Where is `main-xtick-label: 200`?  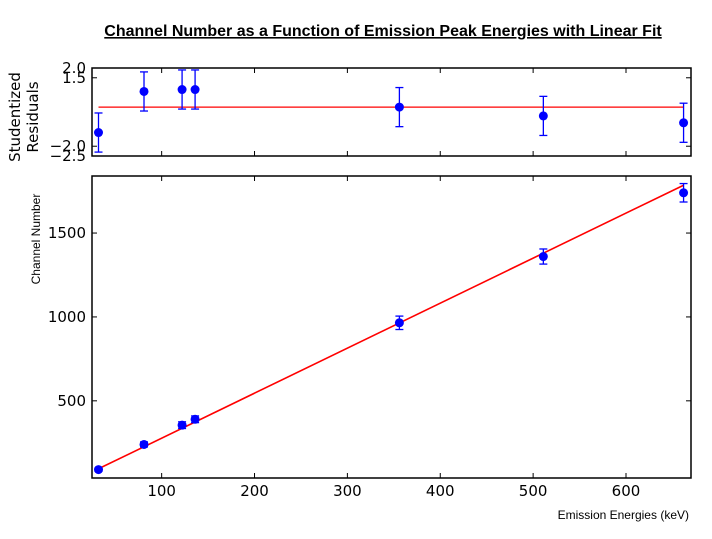 main-xtick-label: 200 is located at coordinates (254, 491).